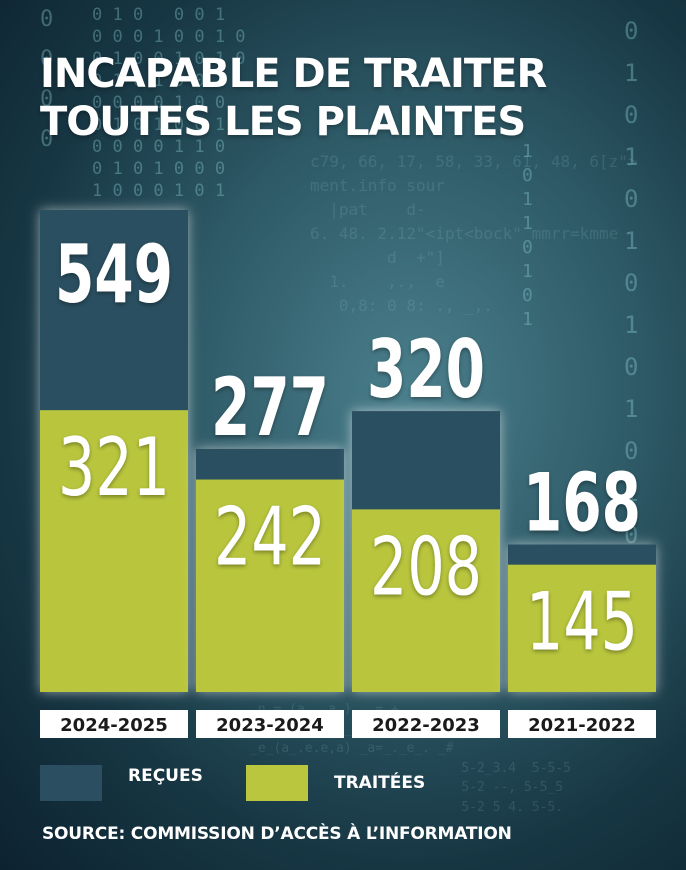  Describe the element at coordinates (283, 122) in the screenshot. I see `title-line-2: TOUTES LES PLAINTES` at that location.